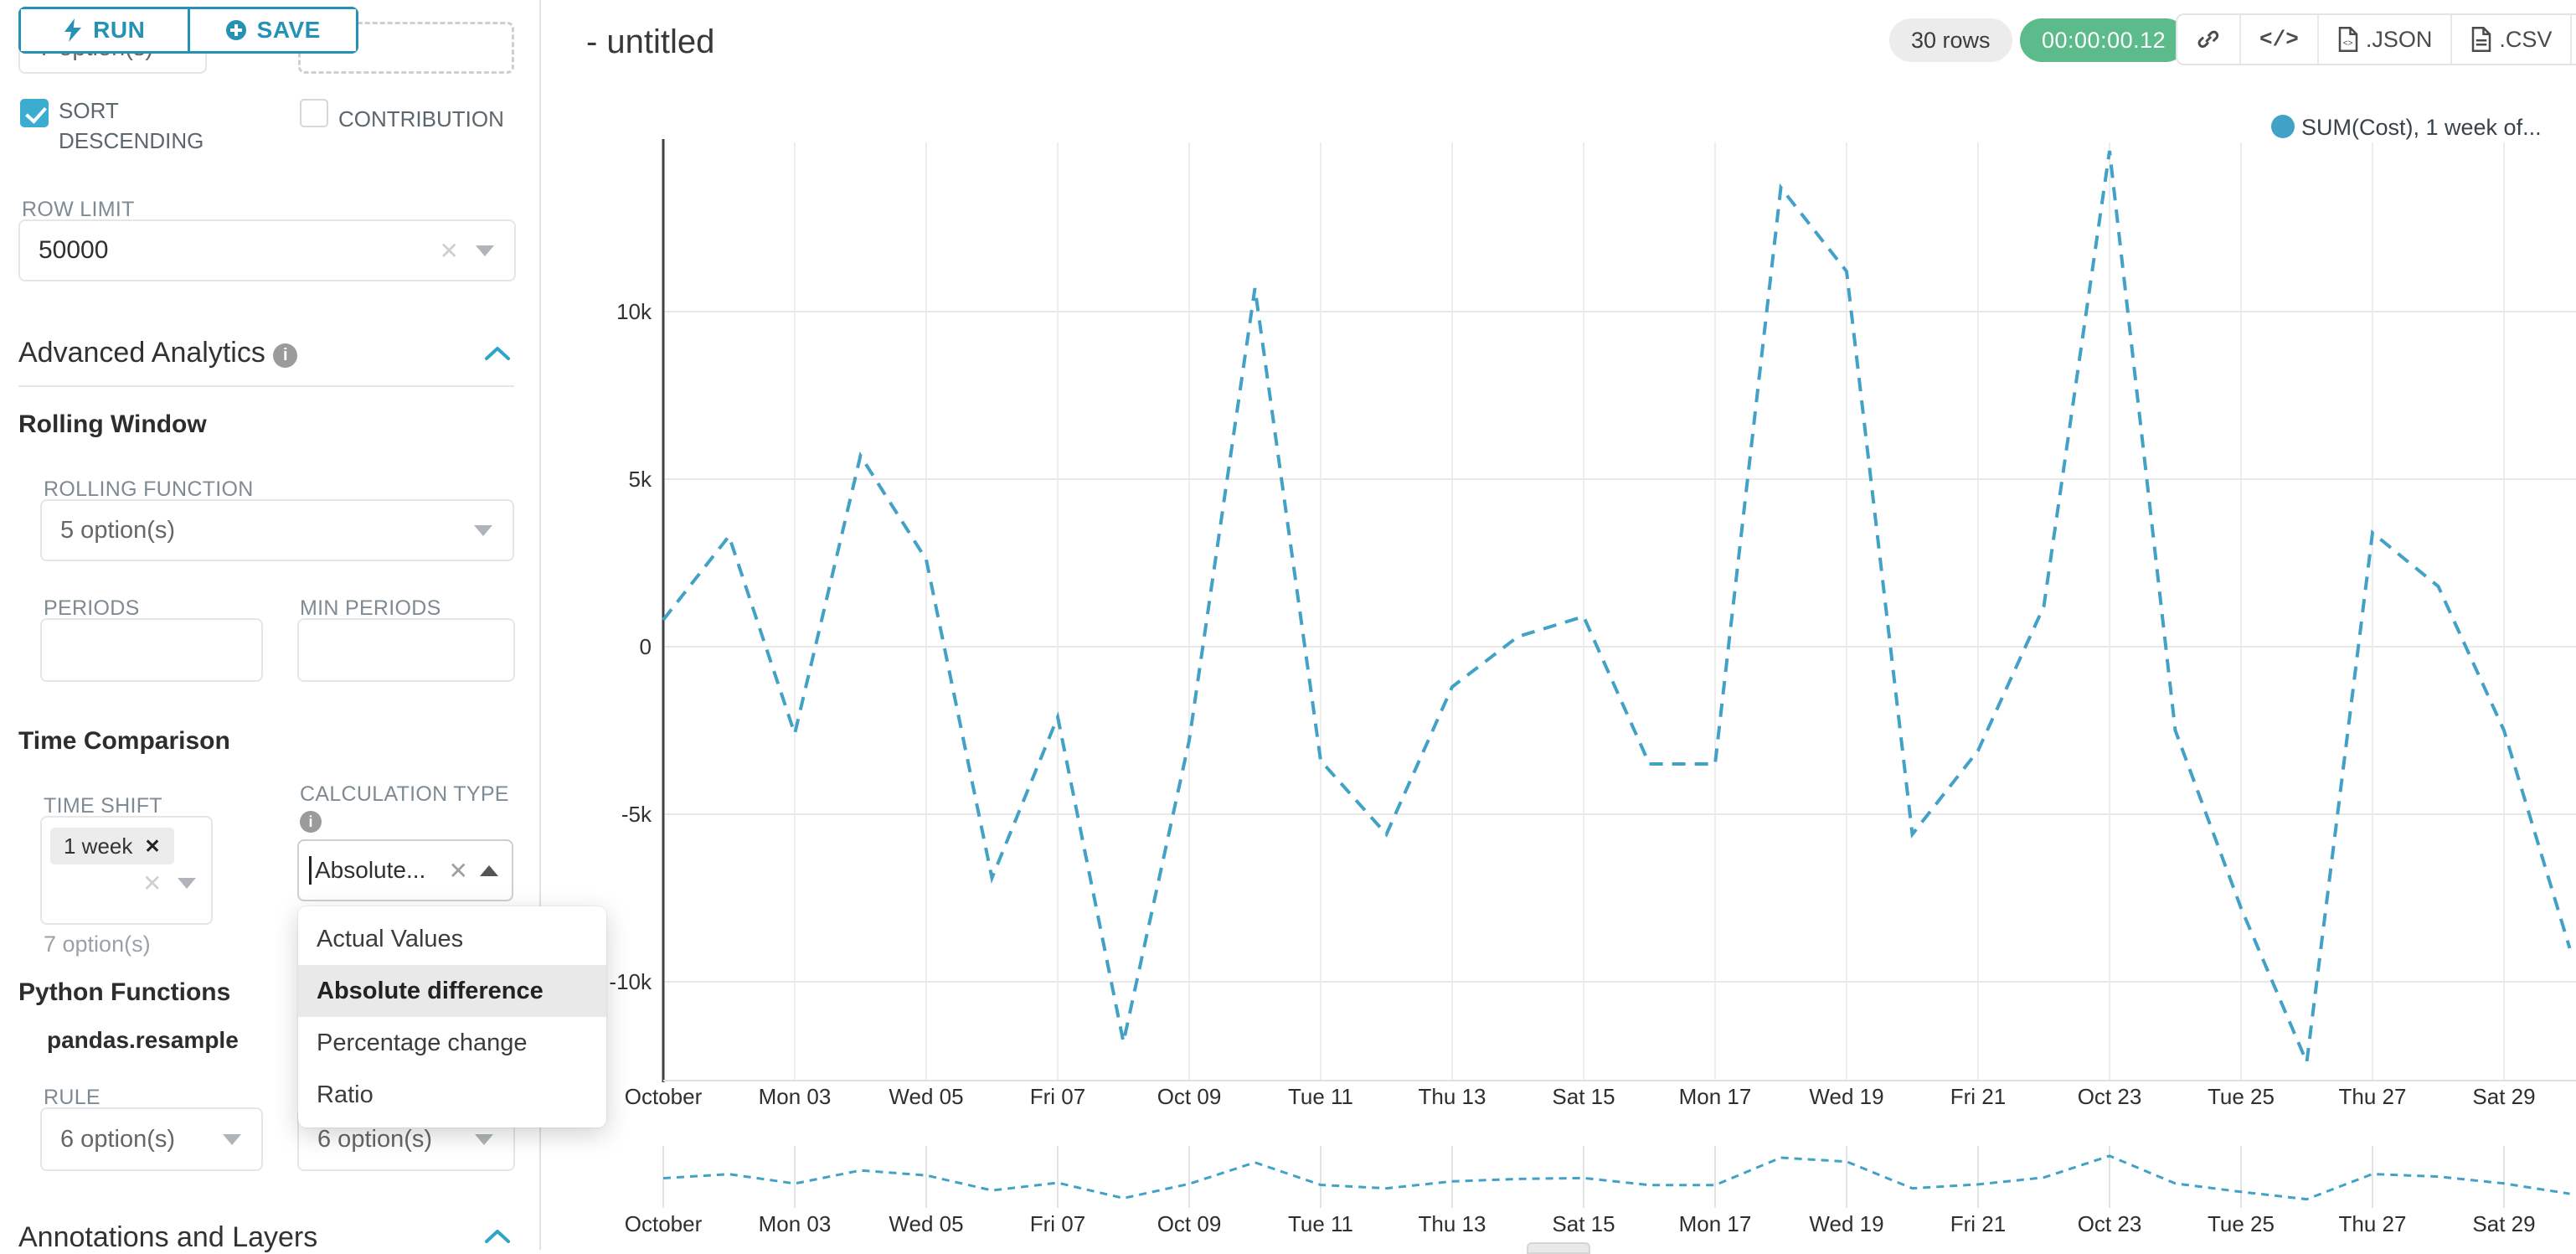  I want to click on periods-label: PERIODS, so click(92, 608).